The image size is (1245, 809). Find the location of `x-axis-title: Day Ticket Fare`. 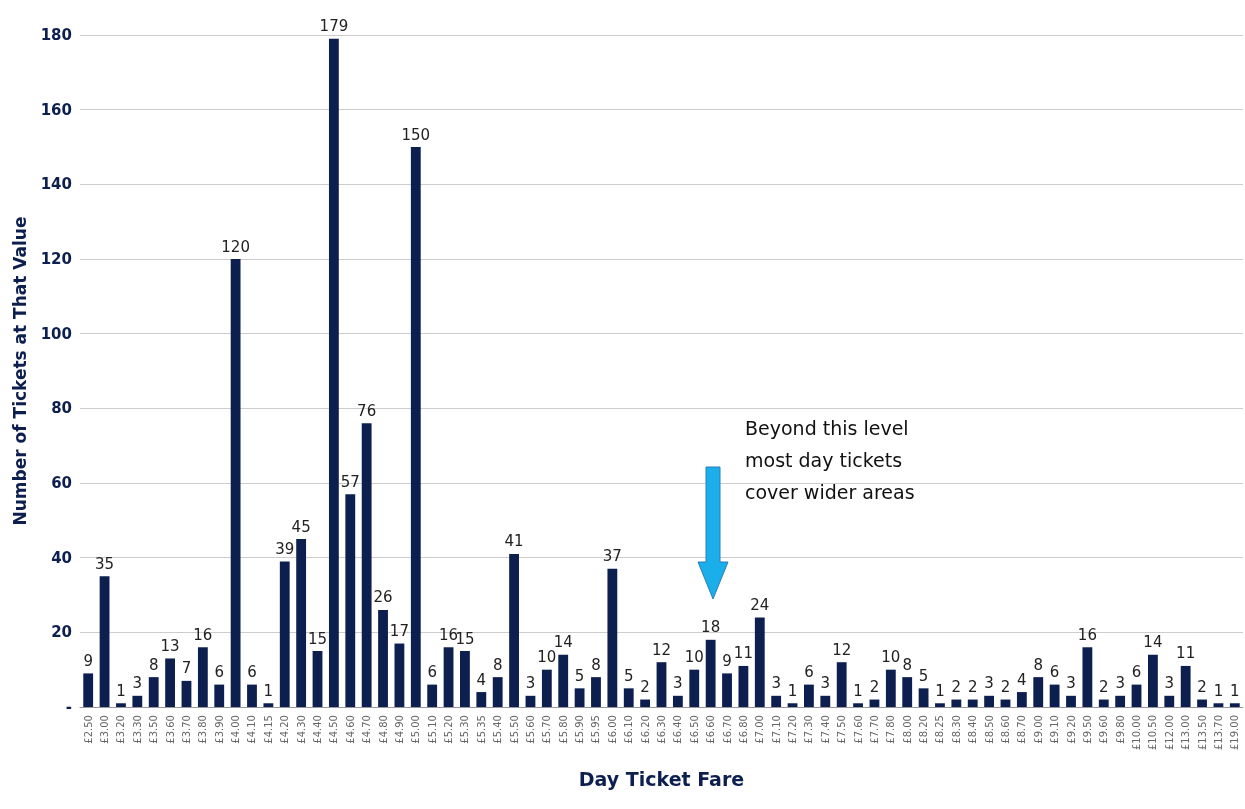

x-axis-title: Day Ticket Fare is located at coordinates (661, 778).